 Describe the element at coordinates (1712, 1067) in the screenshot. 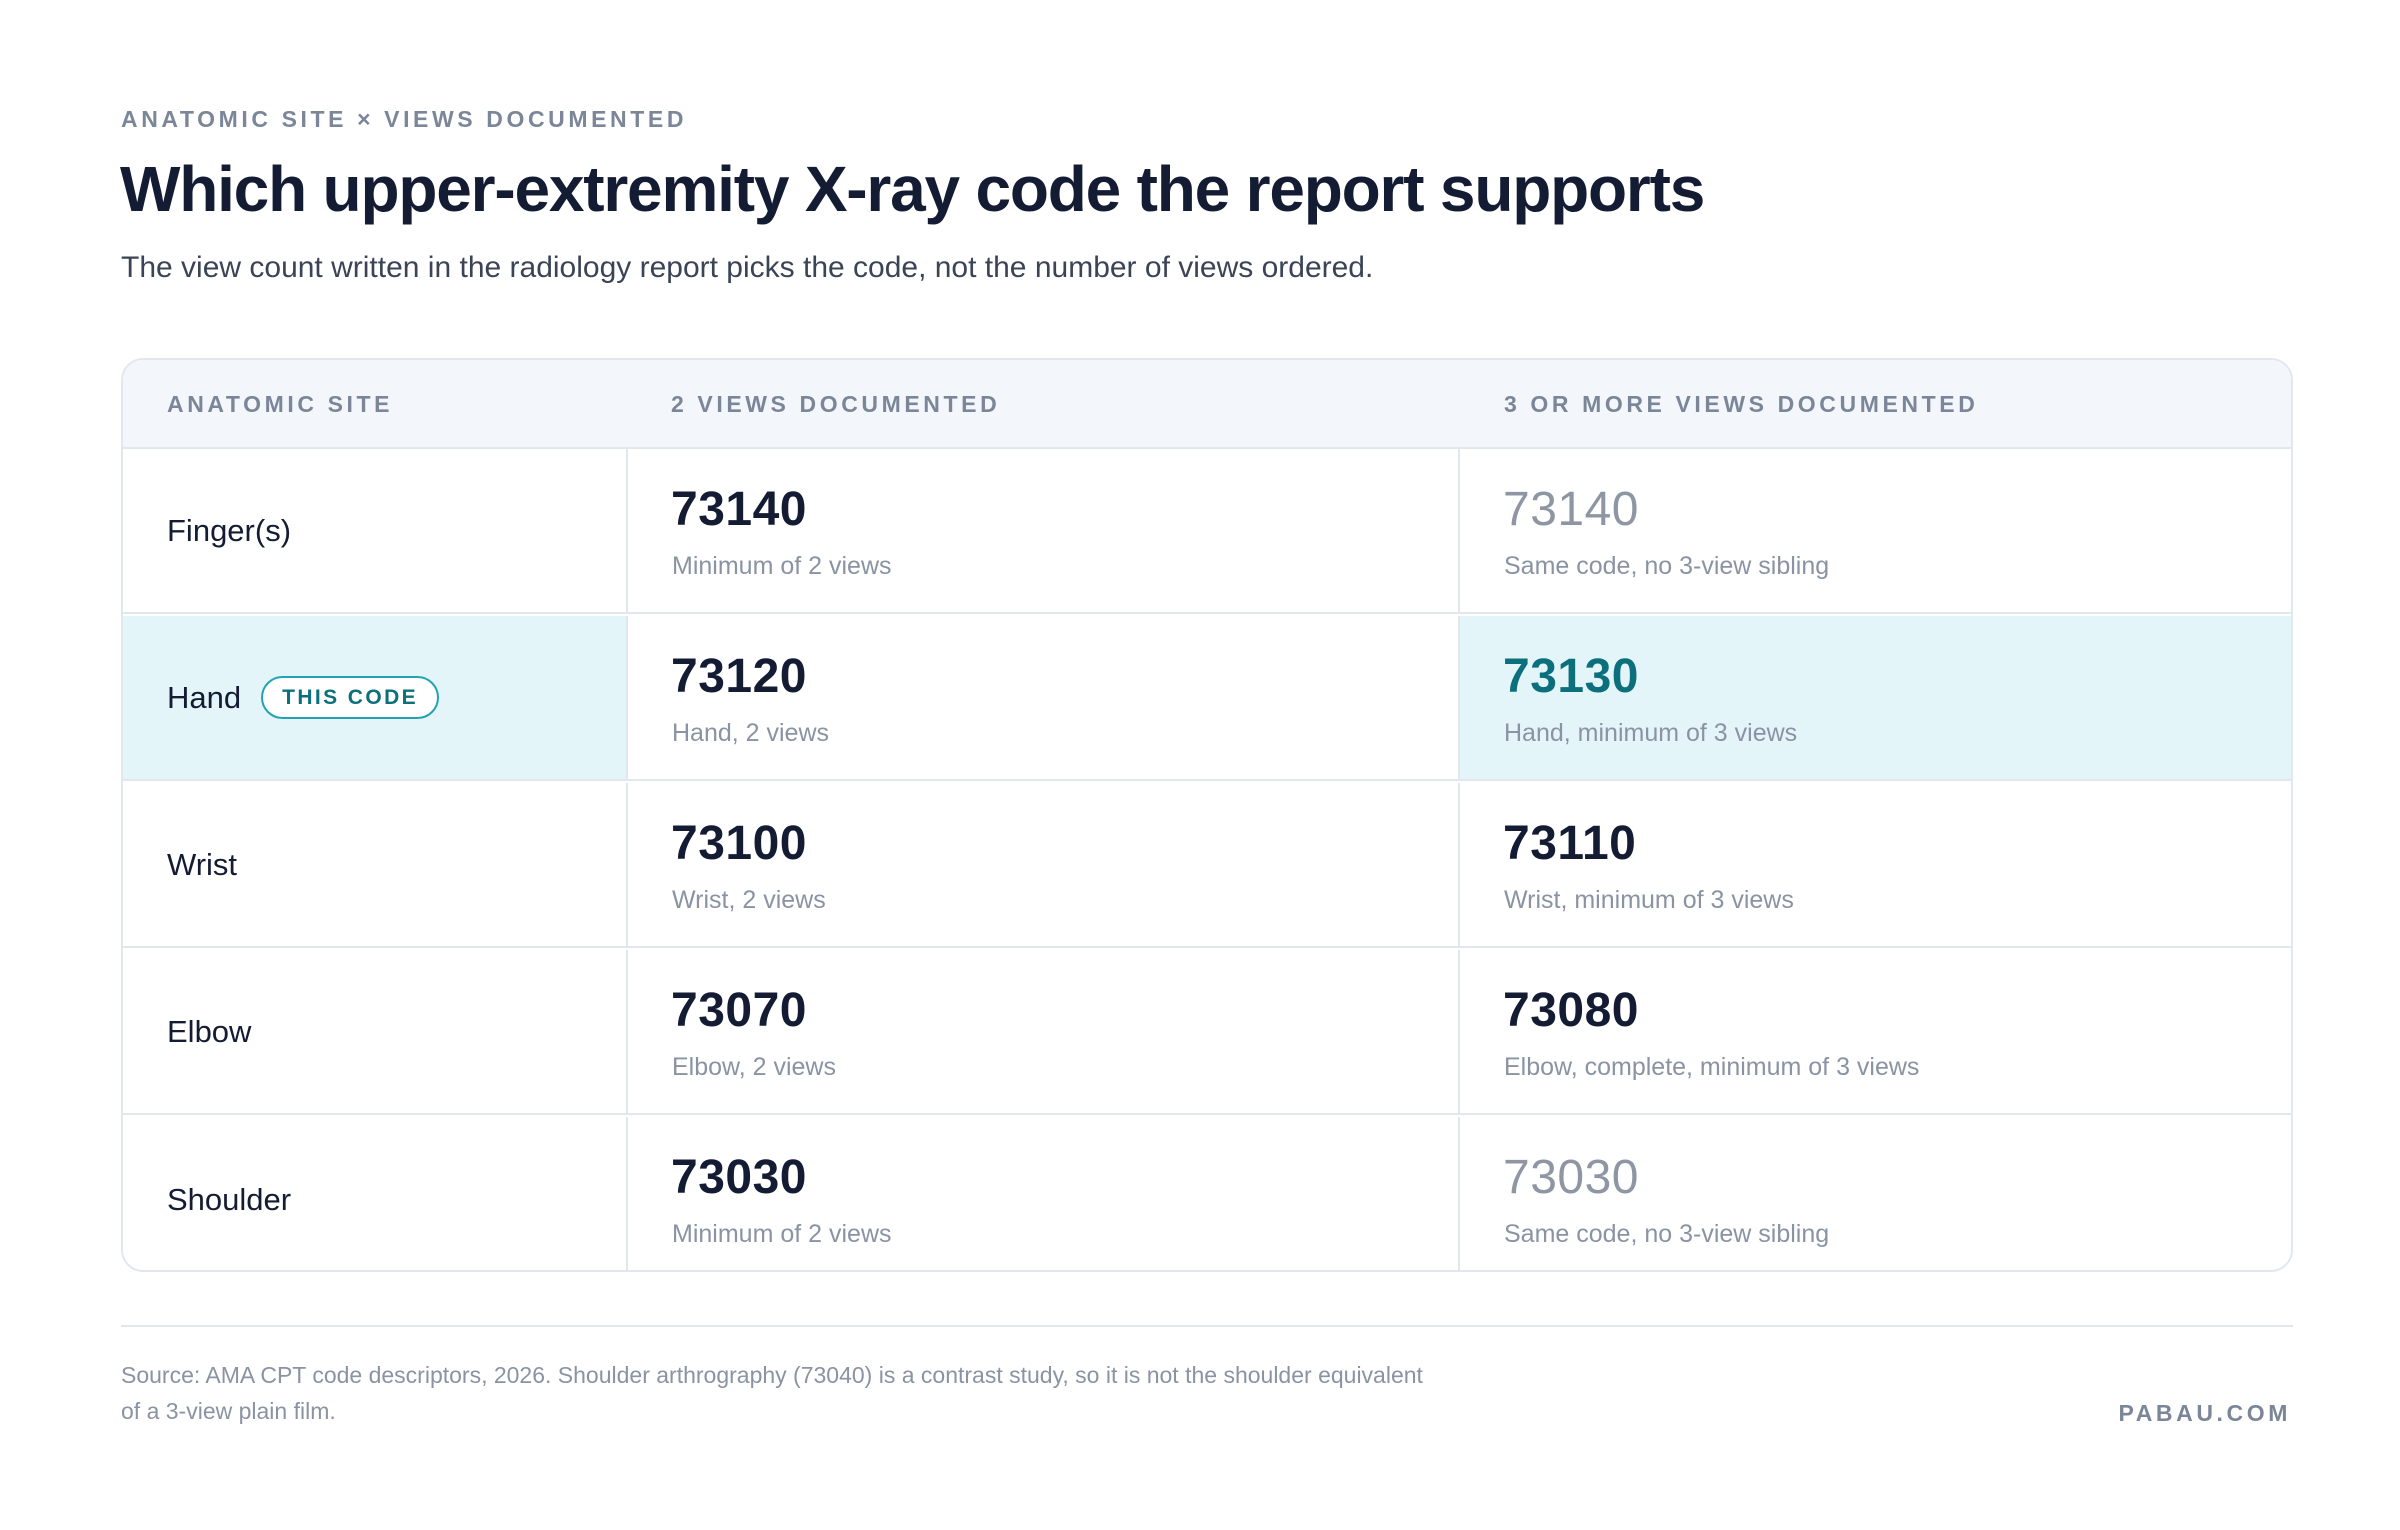

I see `three-views-description: Elbow, complete, minimum of 3 views` at that location.